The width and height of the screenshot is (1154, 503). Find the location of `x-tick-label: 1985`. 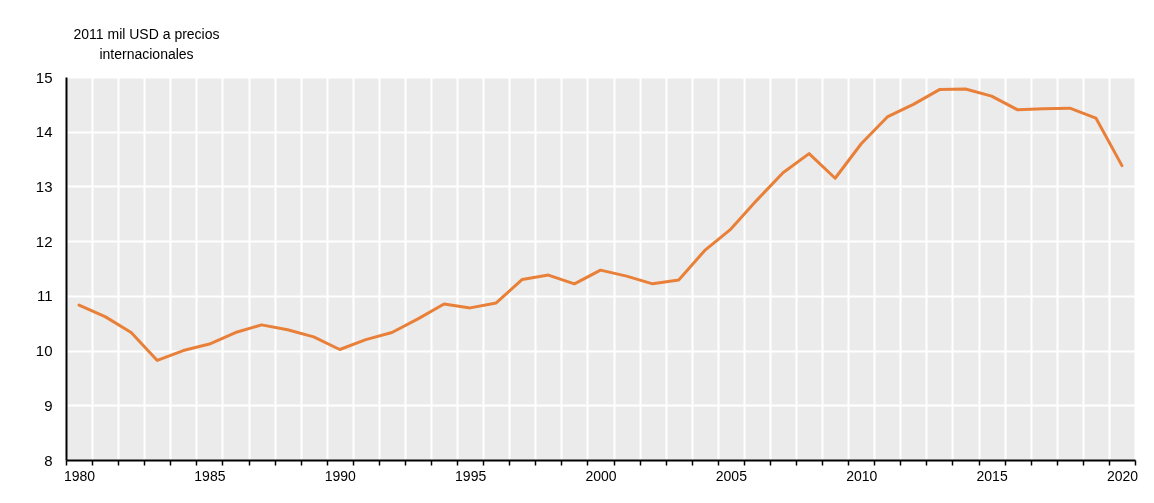

x-tick-label: 1985 is located at coordinates (210, 475).